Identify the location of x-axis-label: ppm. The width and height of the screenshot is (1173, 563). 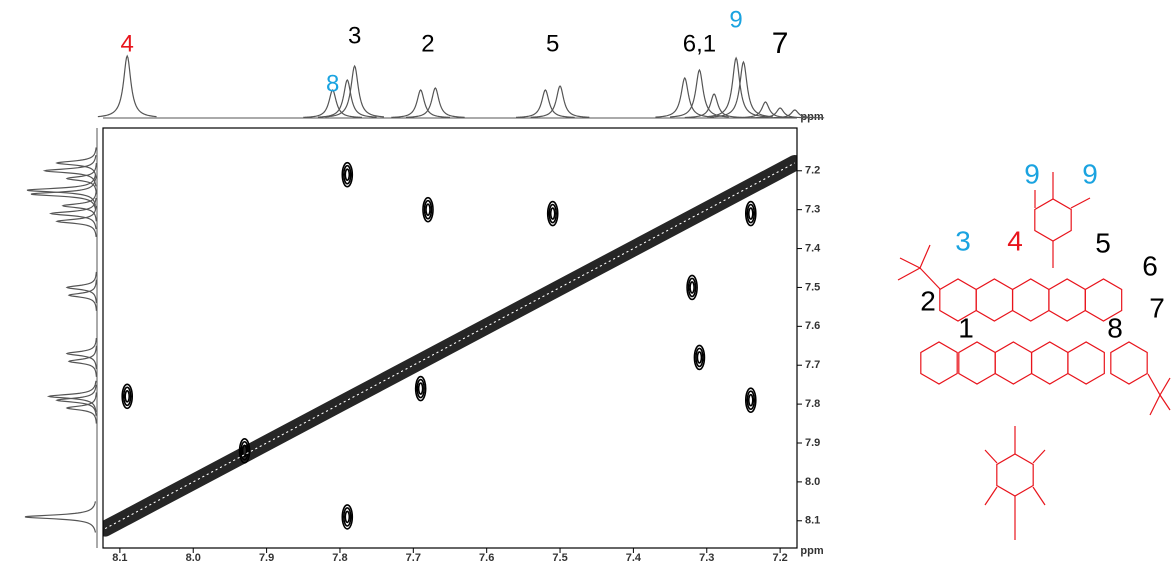
(811, 551).